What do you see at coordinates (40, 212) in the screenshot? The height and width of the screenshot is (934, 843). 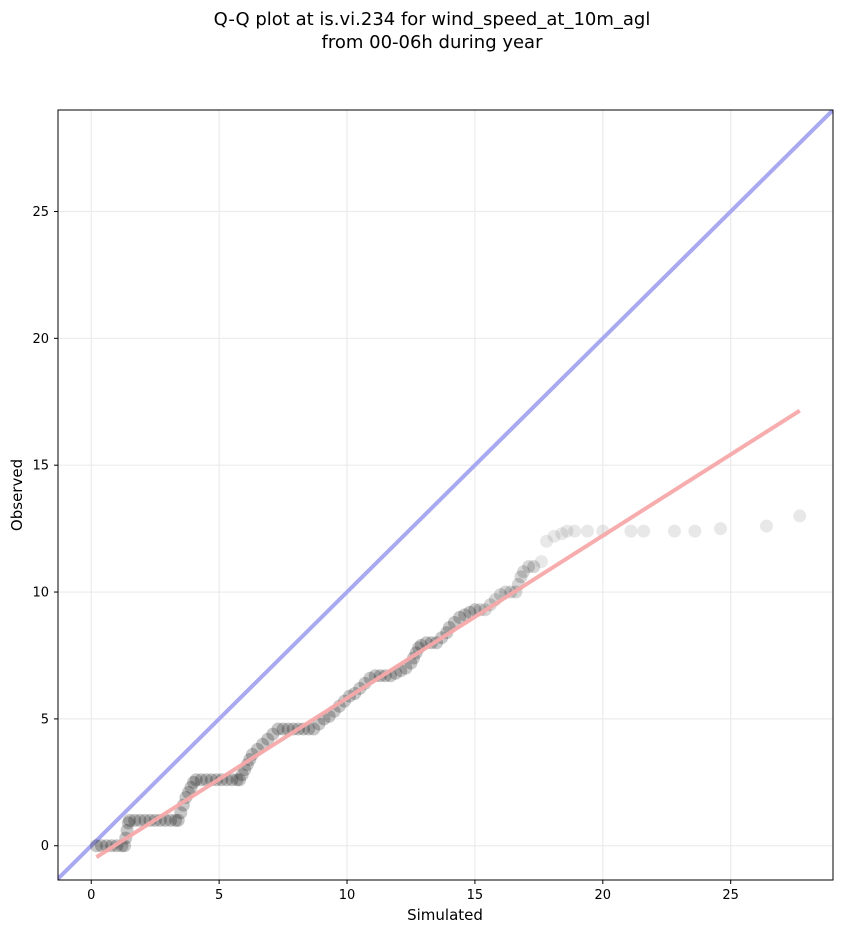 I see `y-tick-label: 25` at bounding box center [40, 212].